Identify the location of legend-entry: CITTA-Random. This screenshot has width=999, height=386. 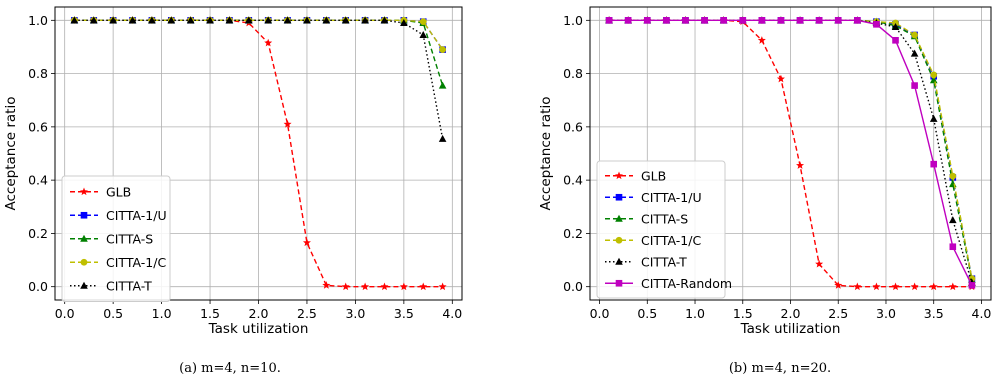
(686, 283).